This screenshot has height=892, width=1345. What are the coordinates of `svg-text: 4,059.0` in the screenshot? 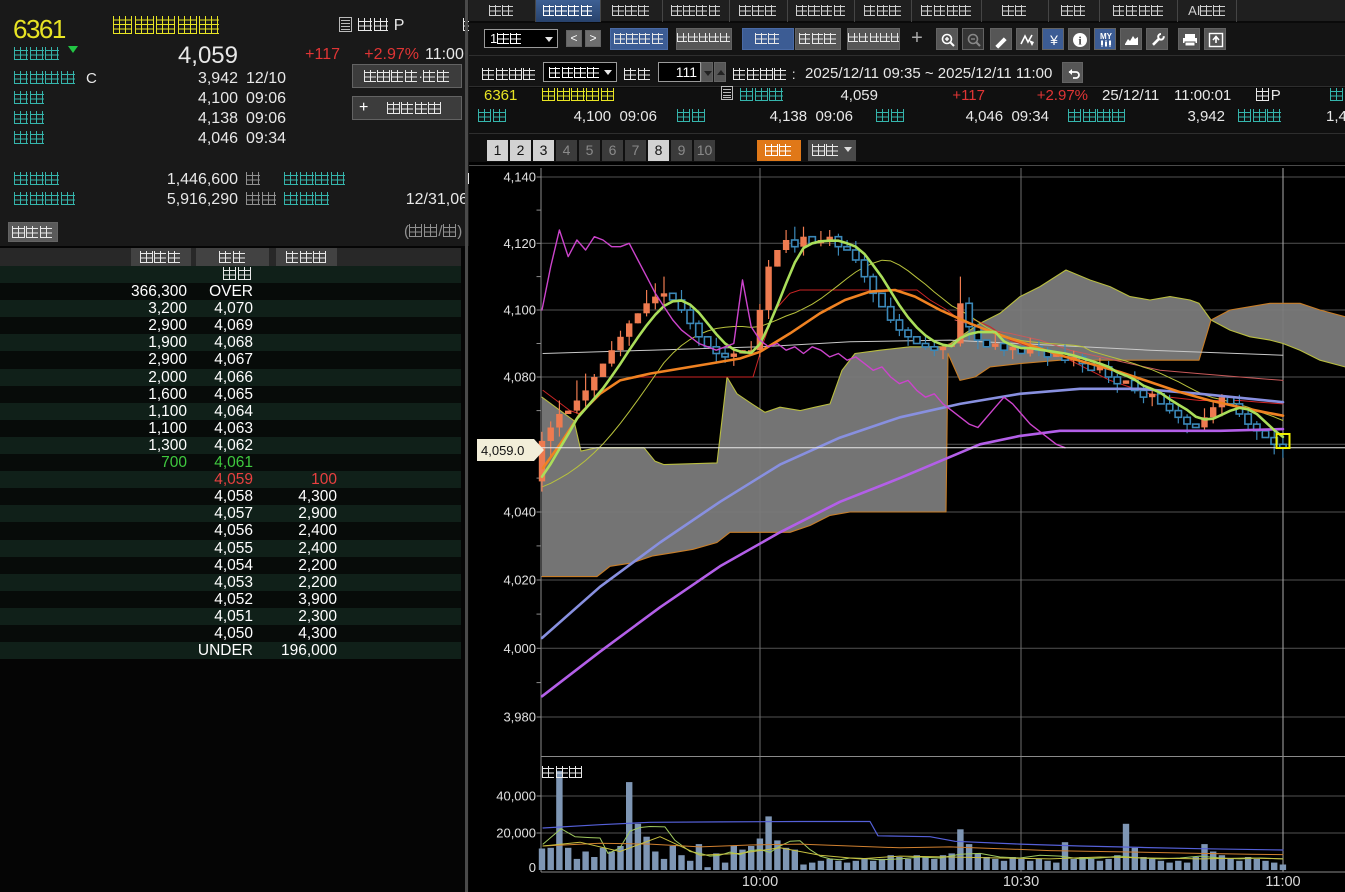 It's located at (502, 450).